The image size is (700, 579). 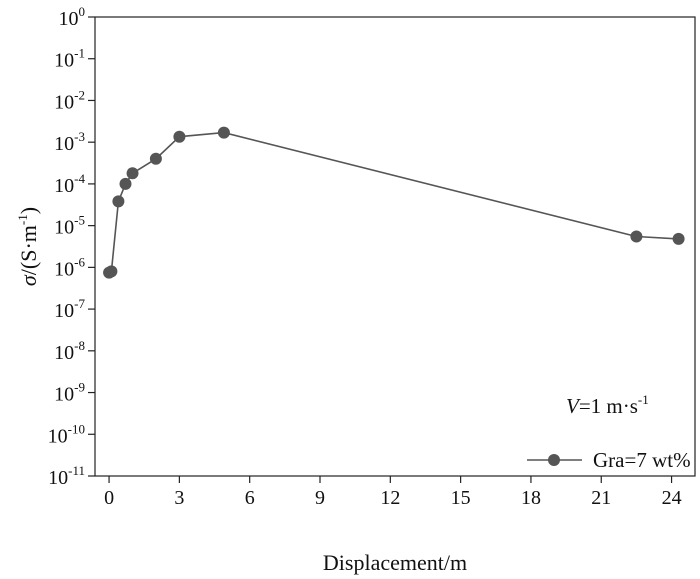 What do you see at coordinates (554, 460) in the screenshot?
I see `legend-marker` at bounding box center [554, 460].